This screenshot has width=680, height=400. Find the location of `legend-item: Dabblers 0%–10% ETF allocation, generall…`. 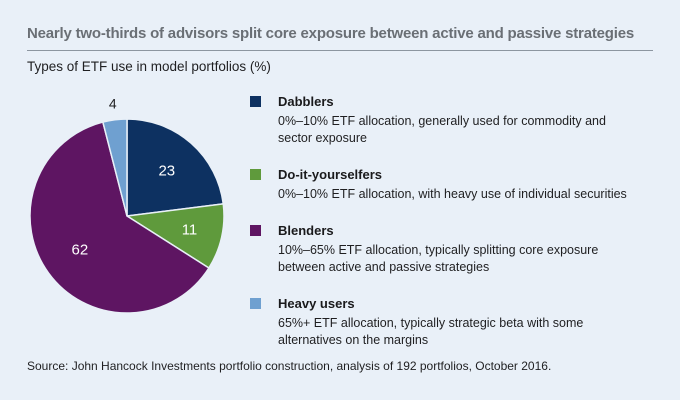

legend-item: Dabblers 0%–10% ETF allocation, generall… is located at coordinates (450, 120).